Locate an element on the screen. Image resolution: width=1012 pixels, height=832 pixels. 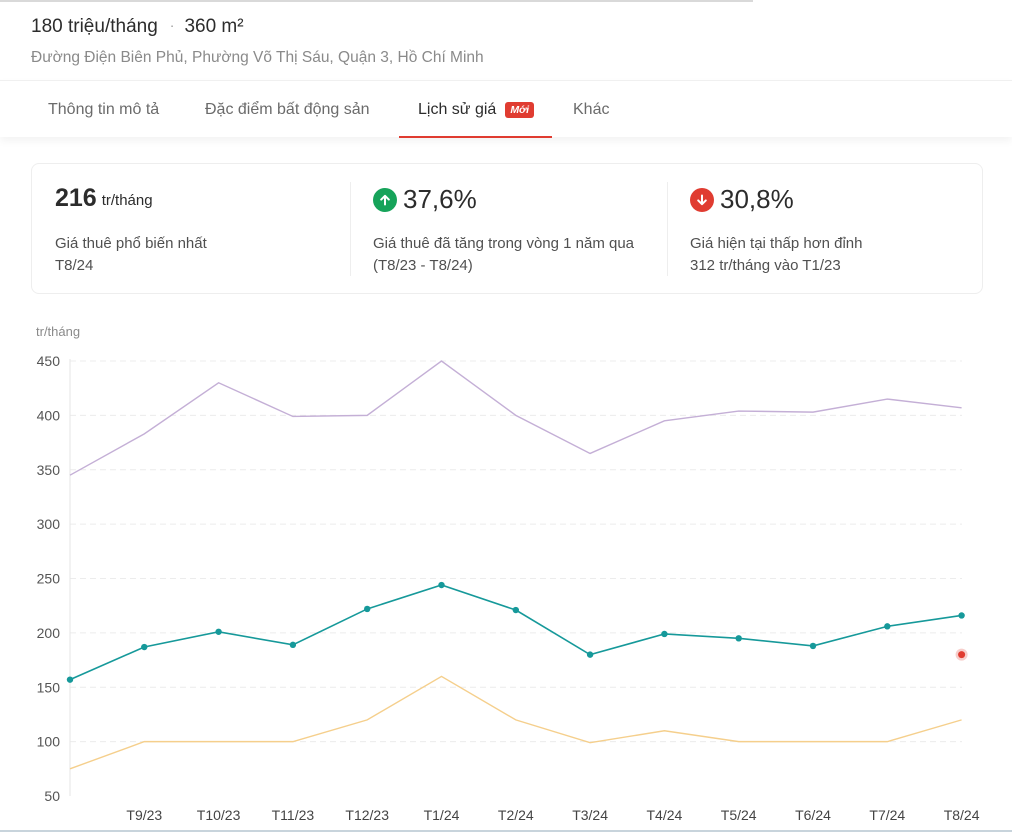
x-tick-label: T6/24 is located at coordinates (813, 815).